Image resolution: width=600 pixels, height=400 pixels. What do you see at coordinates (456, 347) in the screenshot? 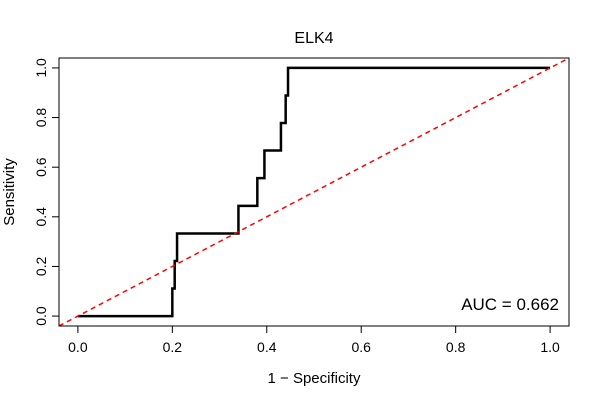
I see `x-tick-label: 0.8` at bounding box center [456, 347].